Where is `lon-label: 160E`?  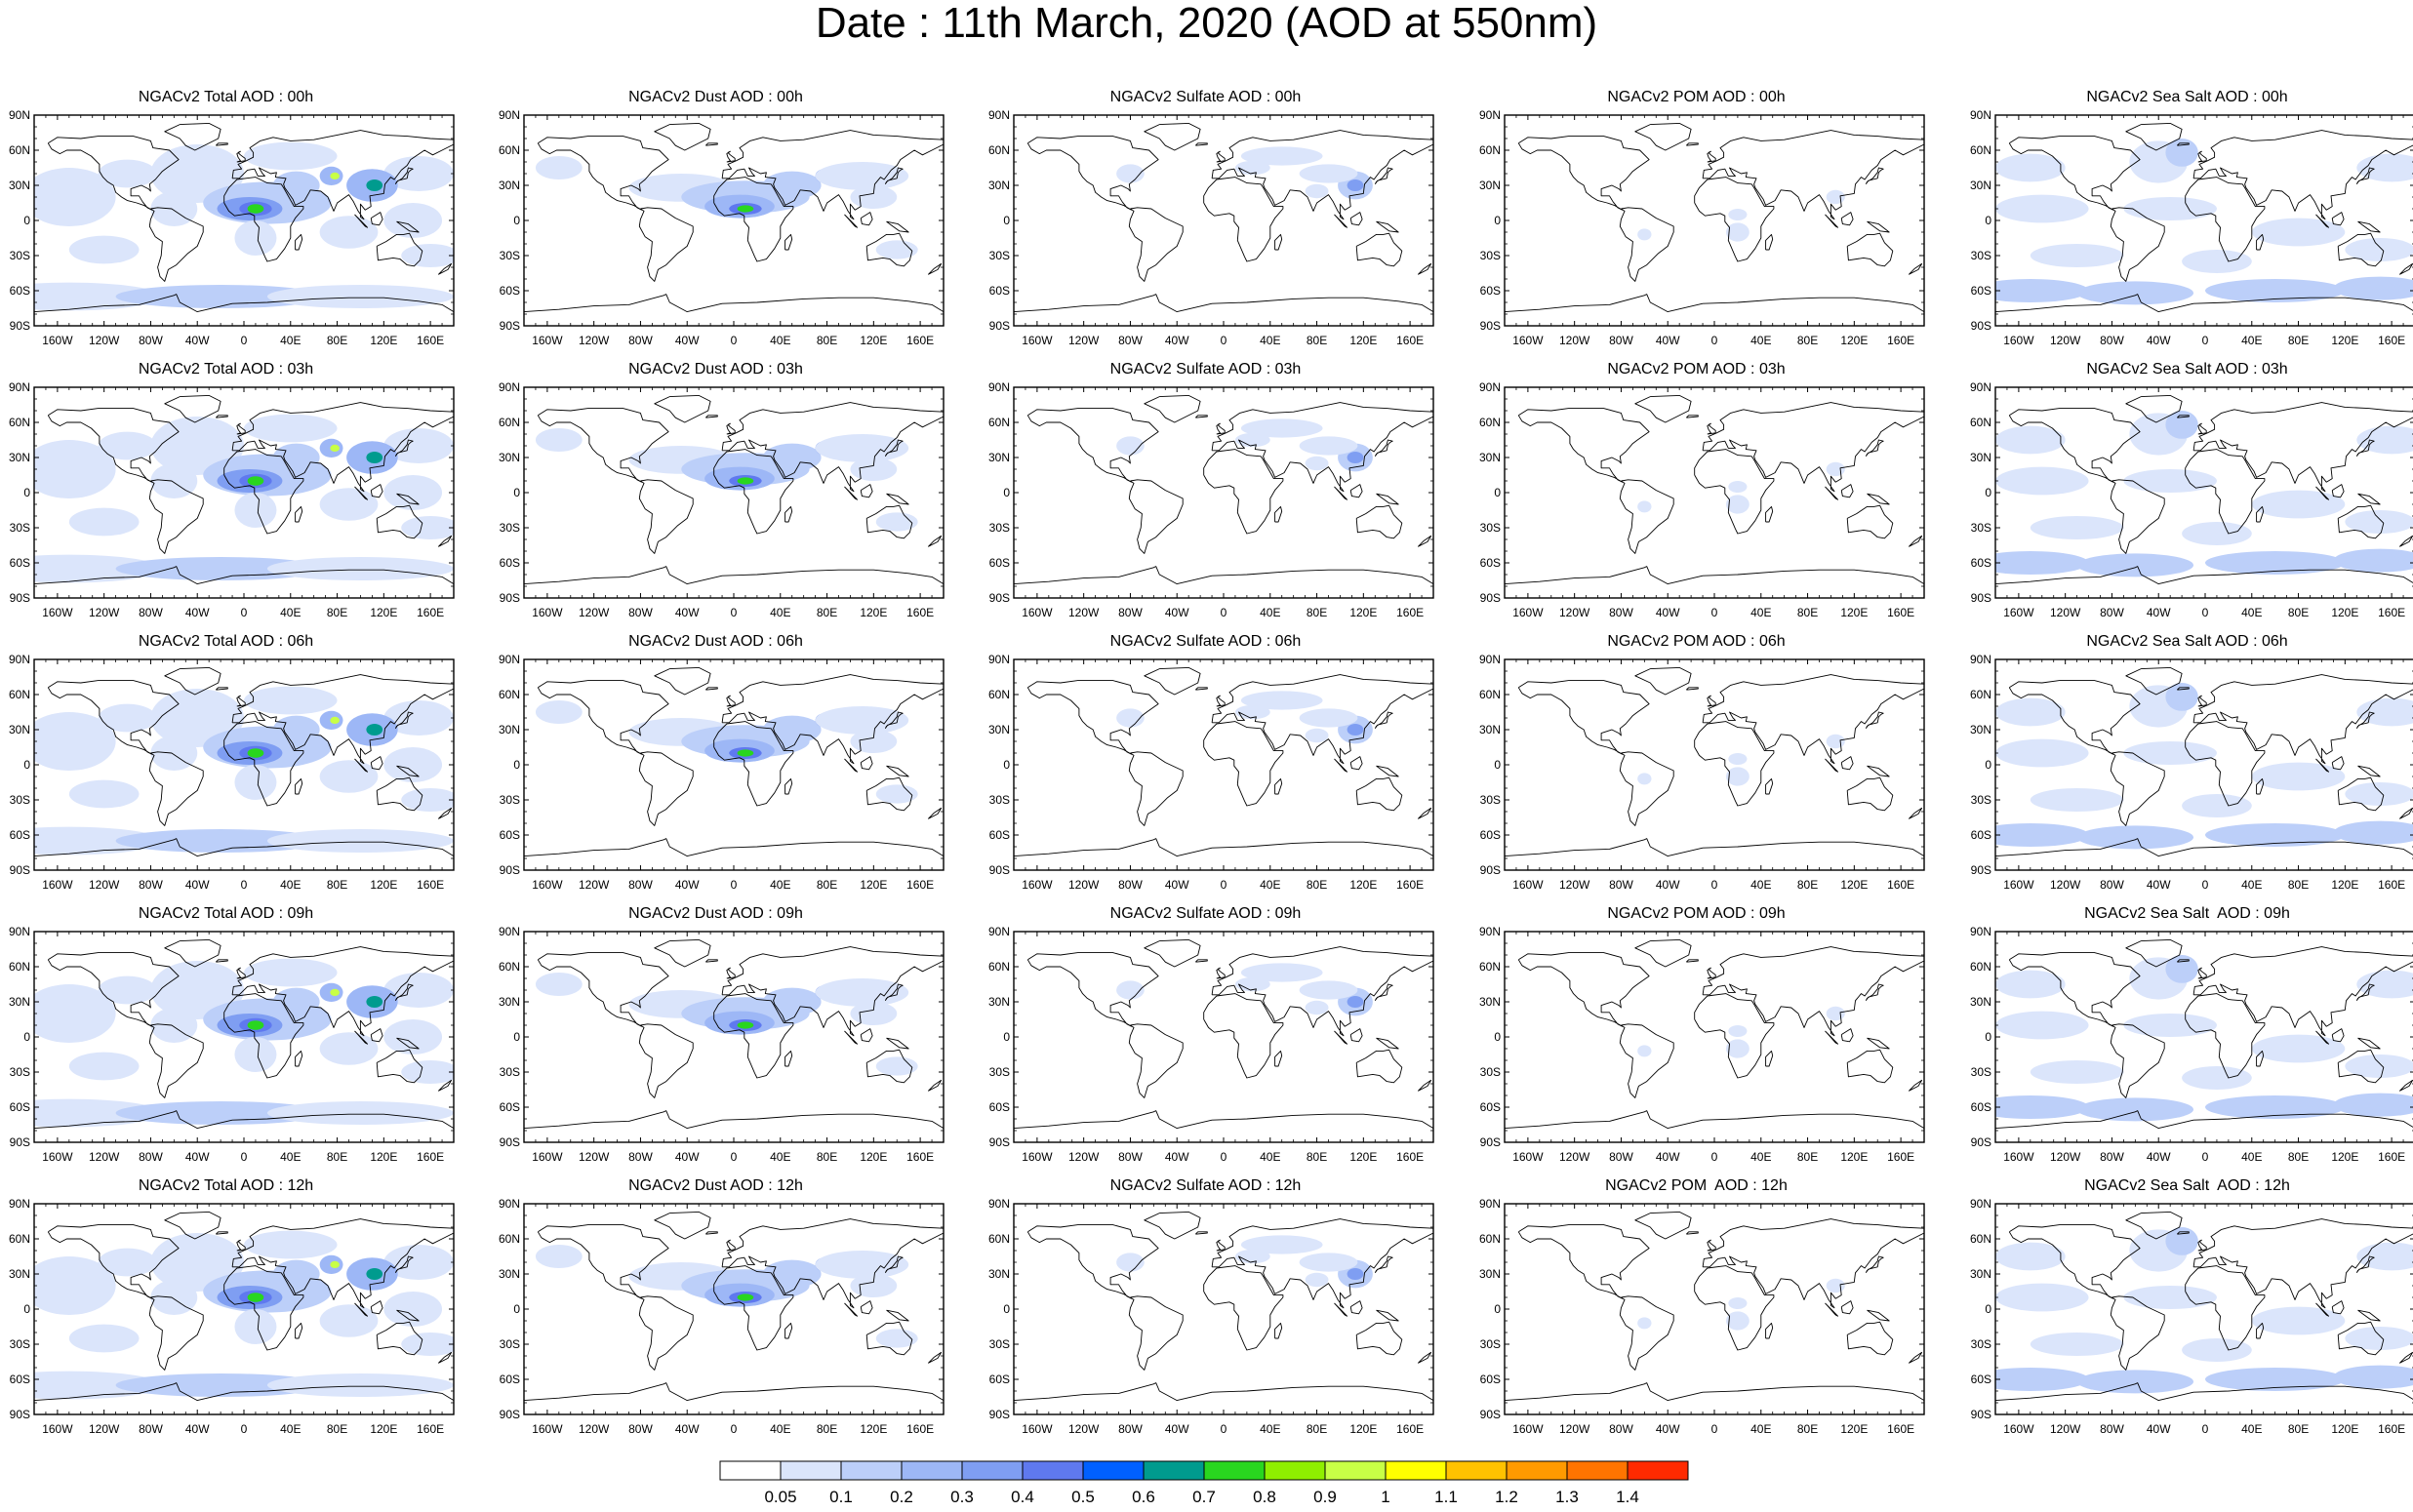
lon-label: 160E is located at coordinates (430, 340).